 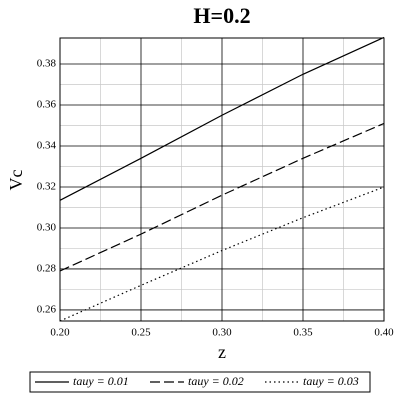 What do you see at coordinates (47, 146) in the screenshot?
I see `y-tick-label: 0.34` at bounding box center [47, 146].